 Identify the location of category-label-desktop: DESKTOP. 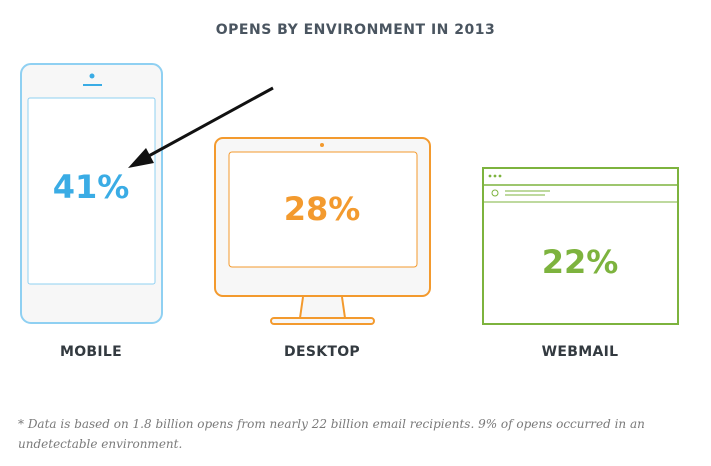
(322, 352).